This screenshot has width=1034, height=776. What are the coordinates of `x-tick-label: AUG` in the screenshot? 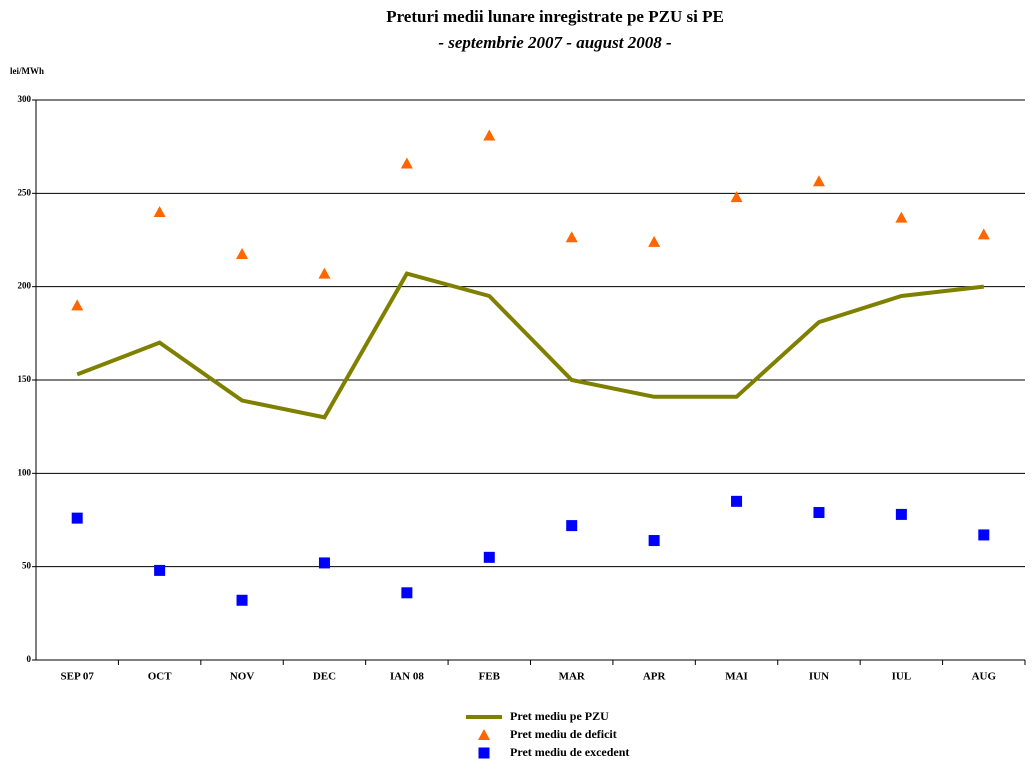 It's located at (984, 677).